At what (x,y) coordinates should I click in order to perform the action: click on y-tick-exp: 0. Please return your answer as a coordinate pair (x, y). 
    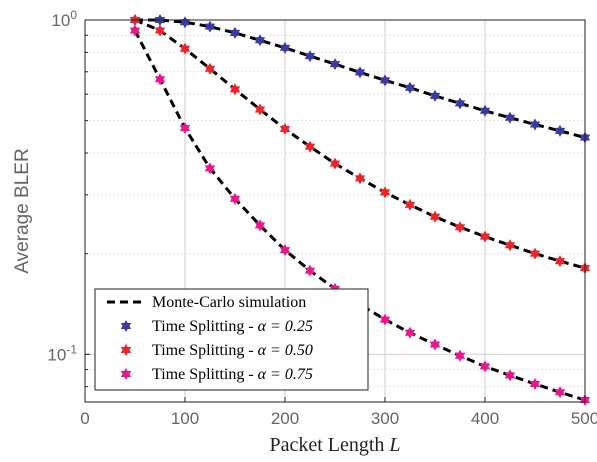
    Looking at the image, I should click on (73, 15).